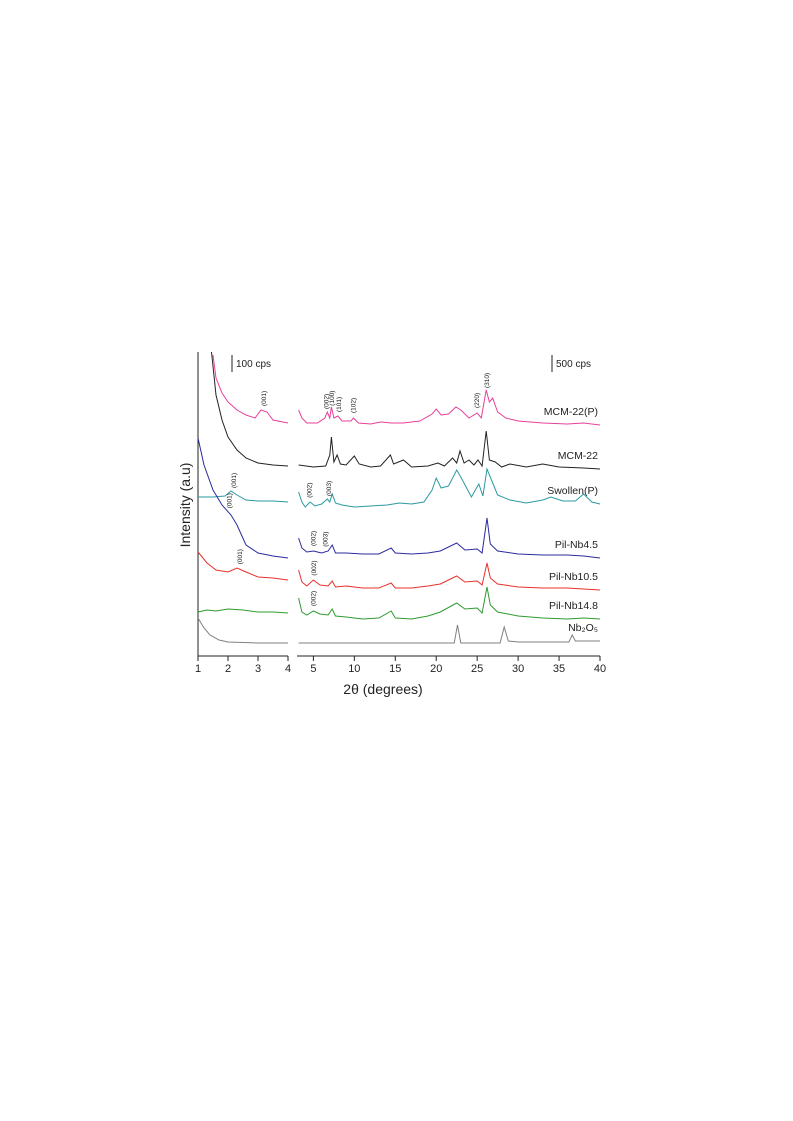  I want to click on x-tick-label: 25, so click(477, 669).